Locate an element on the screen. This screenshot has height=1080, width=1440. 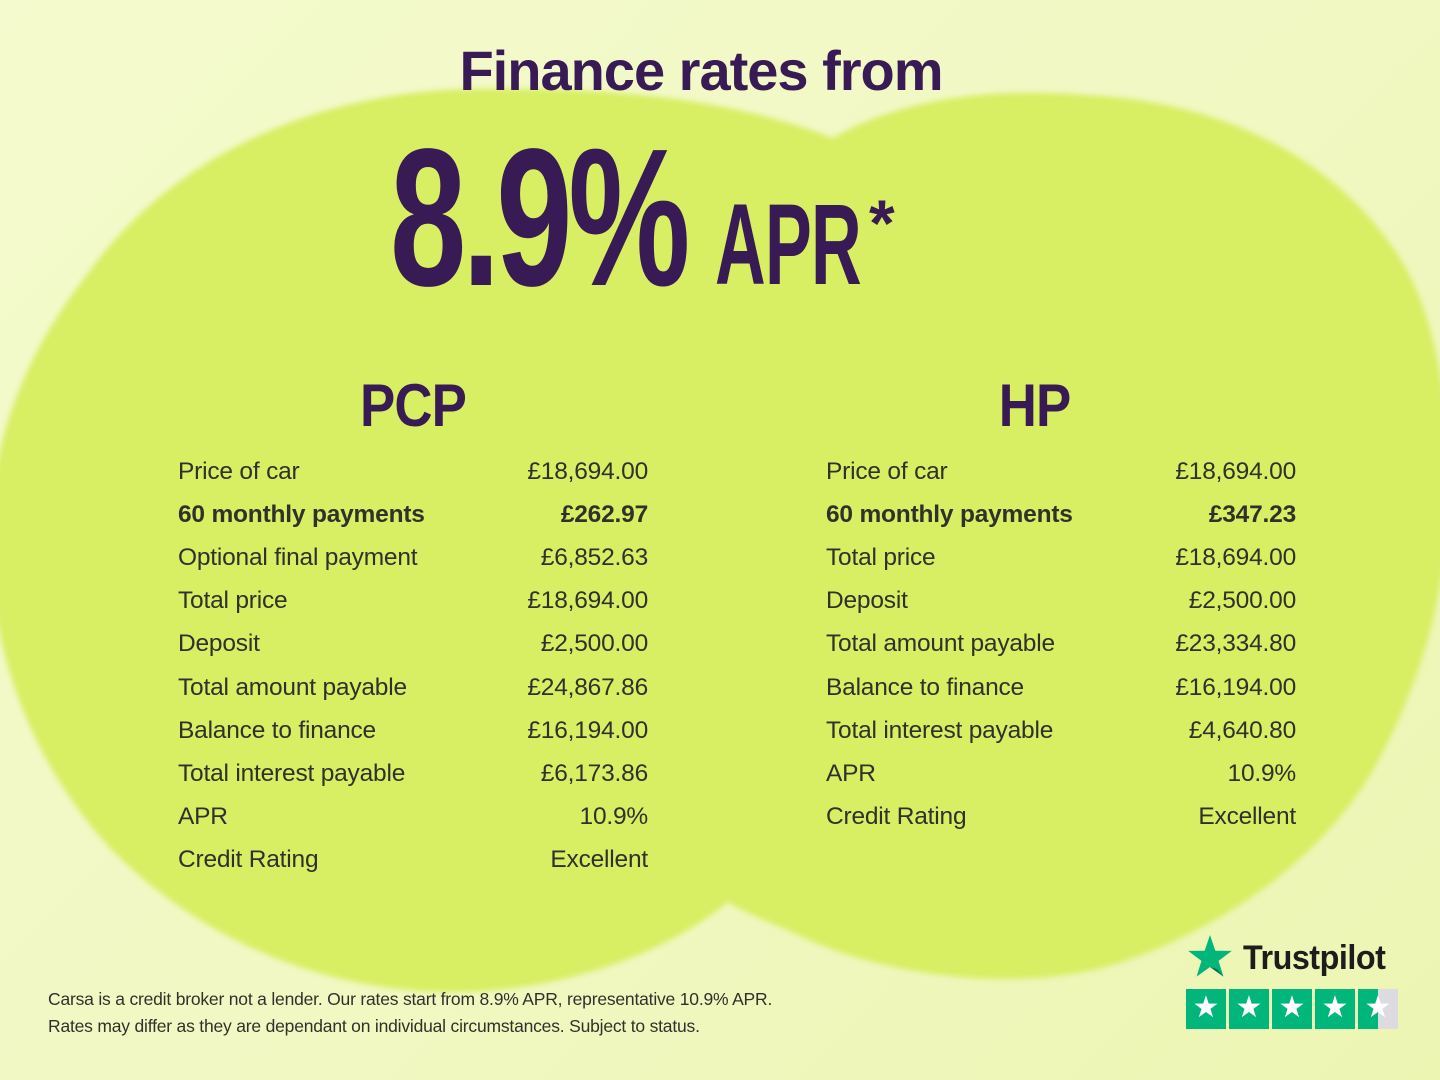
row-label: Optional final payment is located at coordinates (298, 557).